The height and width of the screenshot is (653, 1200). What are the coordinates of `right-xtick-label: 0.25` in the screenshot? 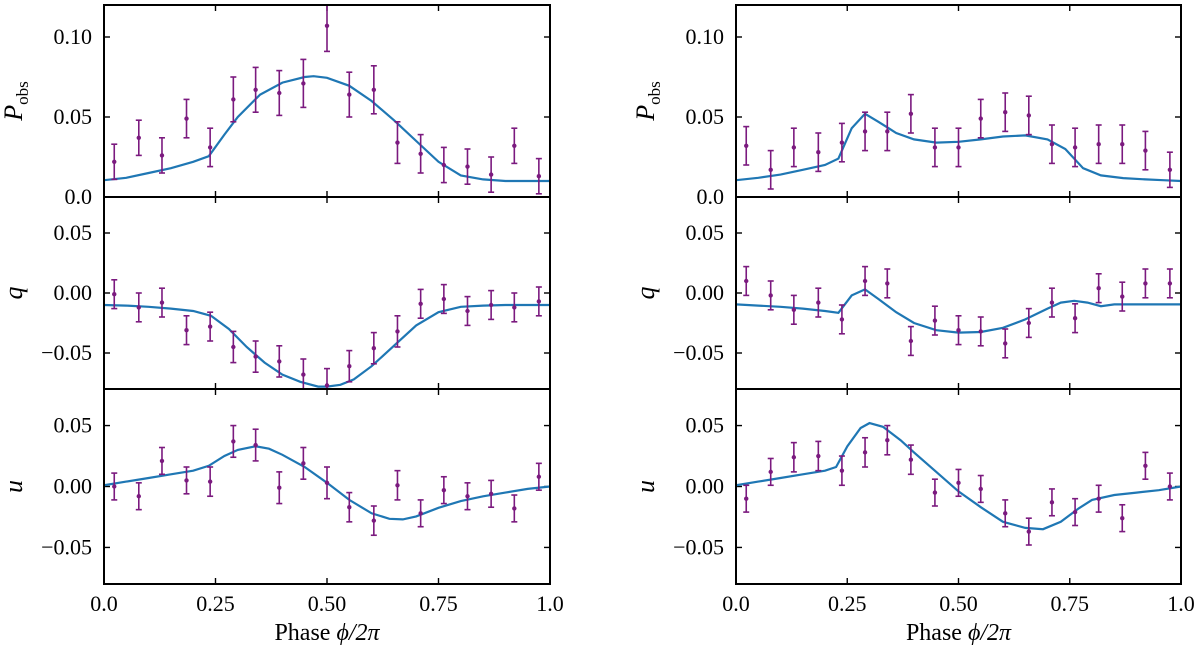 It's located at (847, 603).